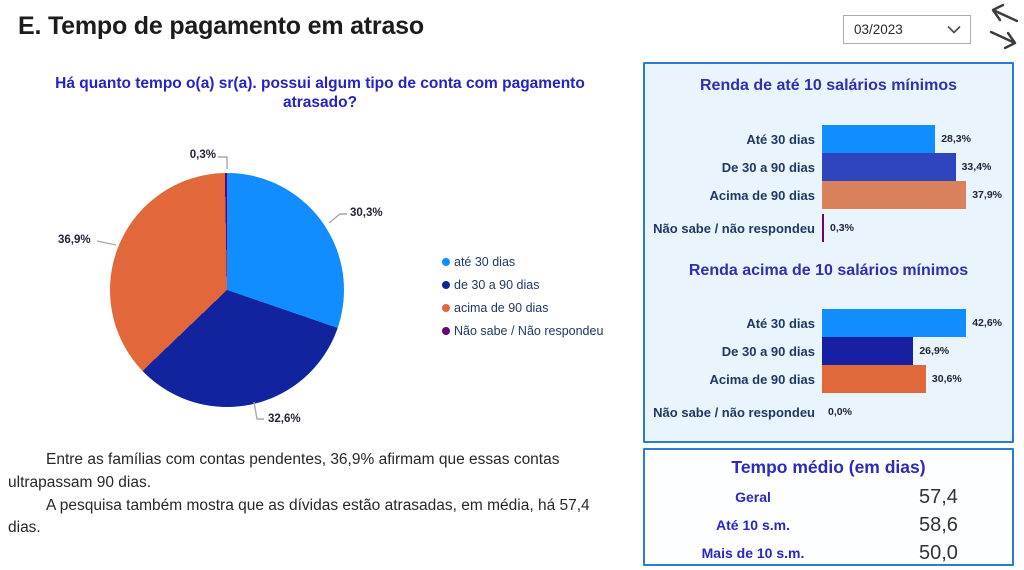  What do you see at coordinates (828, 553) in the screenshot?
I see `table-row: Mais de 10 s.m. 50,0` at bounding box center [828, 553].